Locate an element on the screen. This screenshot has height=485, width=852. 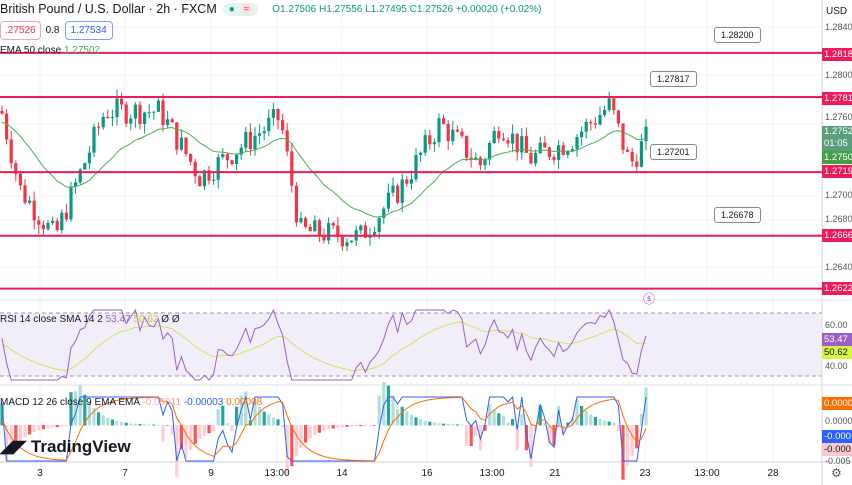
macd-value-tag: -0.000 is located at coordinates (837, 436).